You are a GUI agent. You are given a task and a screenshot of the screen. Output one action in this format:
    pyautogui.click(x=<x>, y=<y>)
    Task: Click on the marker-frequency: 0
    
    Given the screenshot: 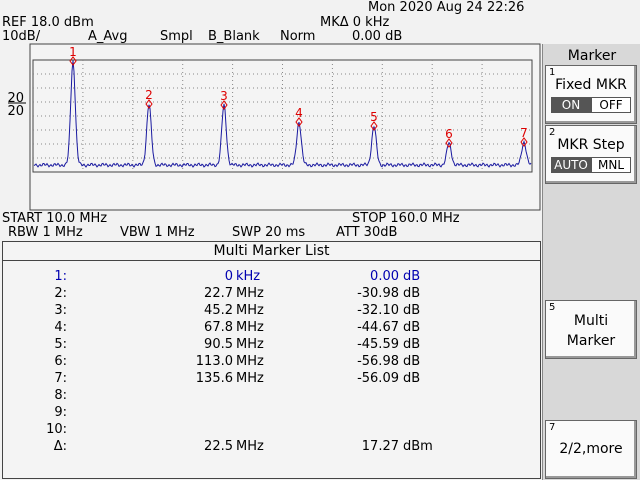 What is the action you would take?
    pyautogui.click(x=228, y=276)
    